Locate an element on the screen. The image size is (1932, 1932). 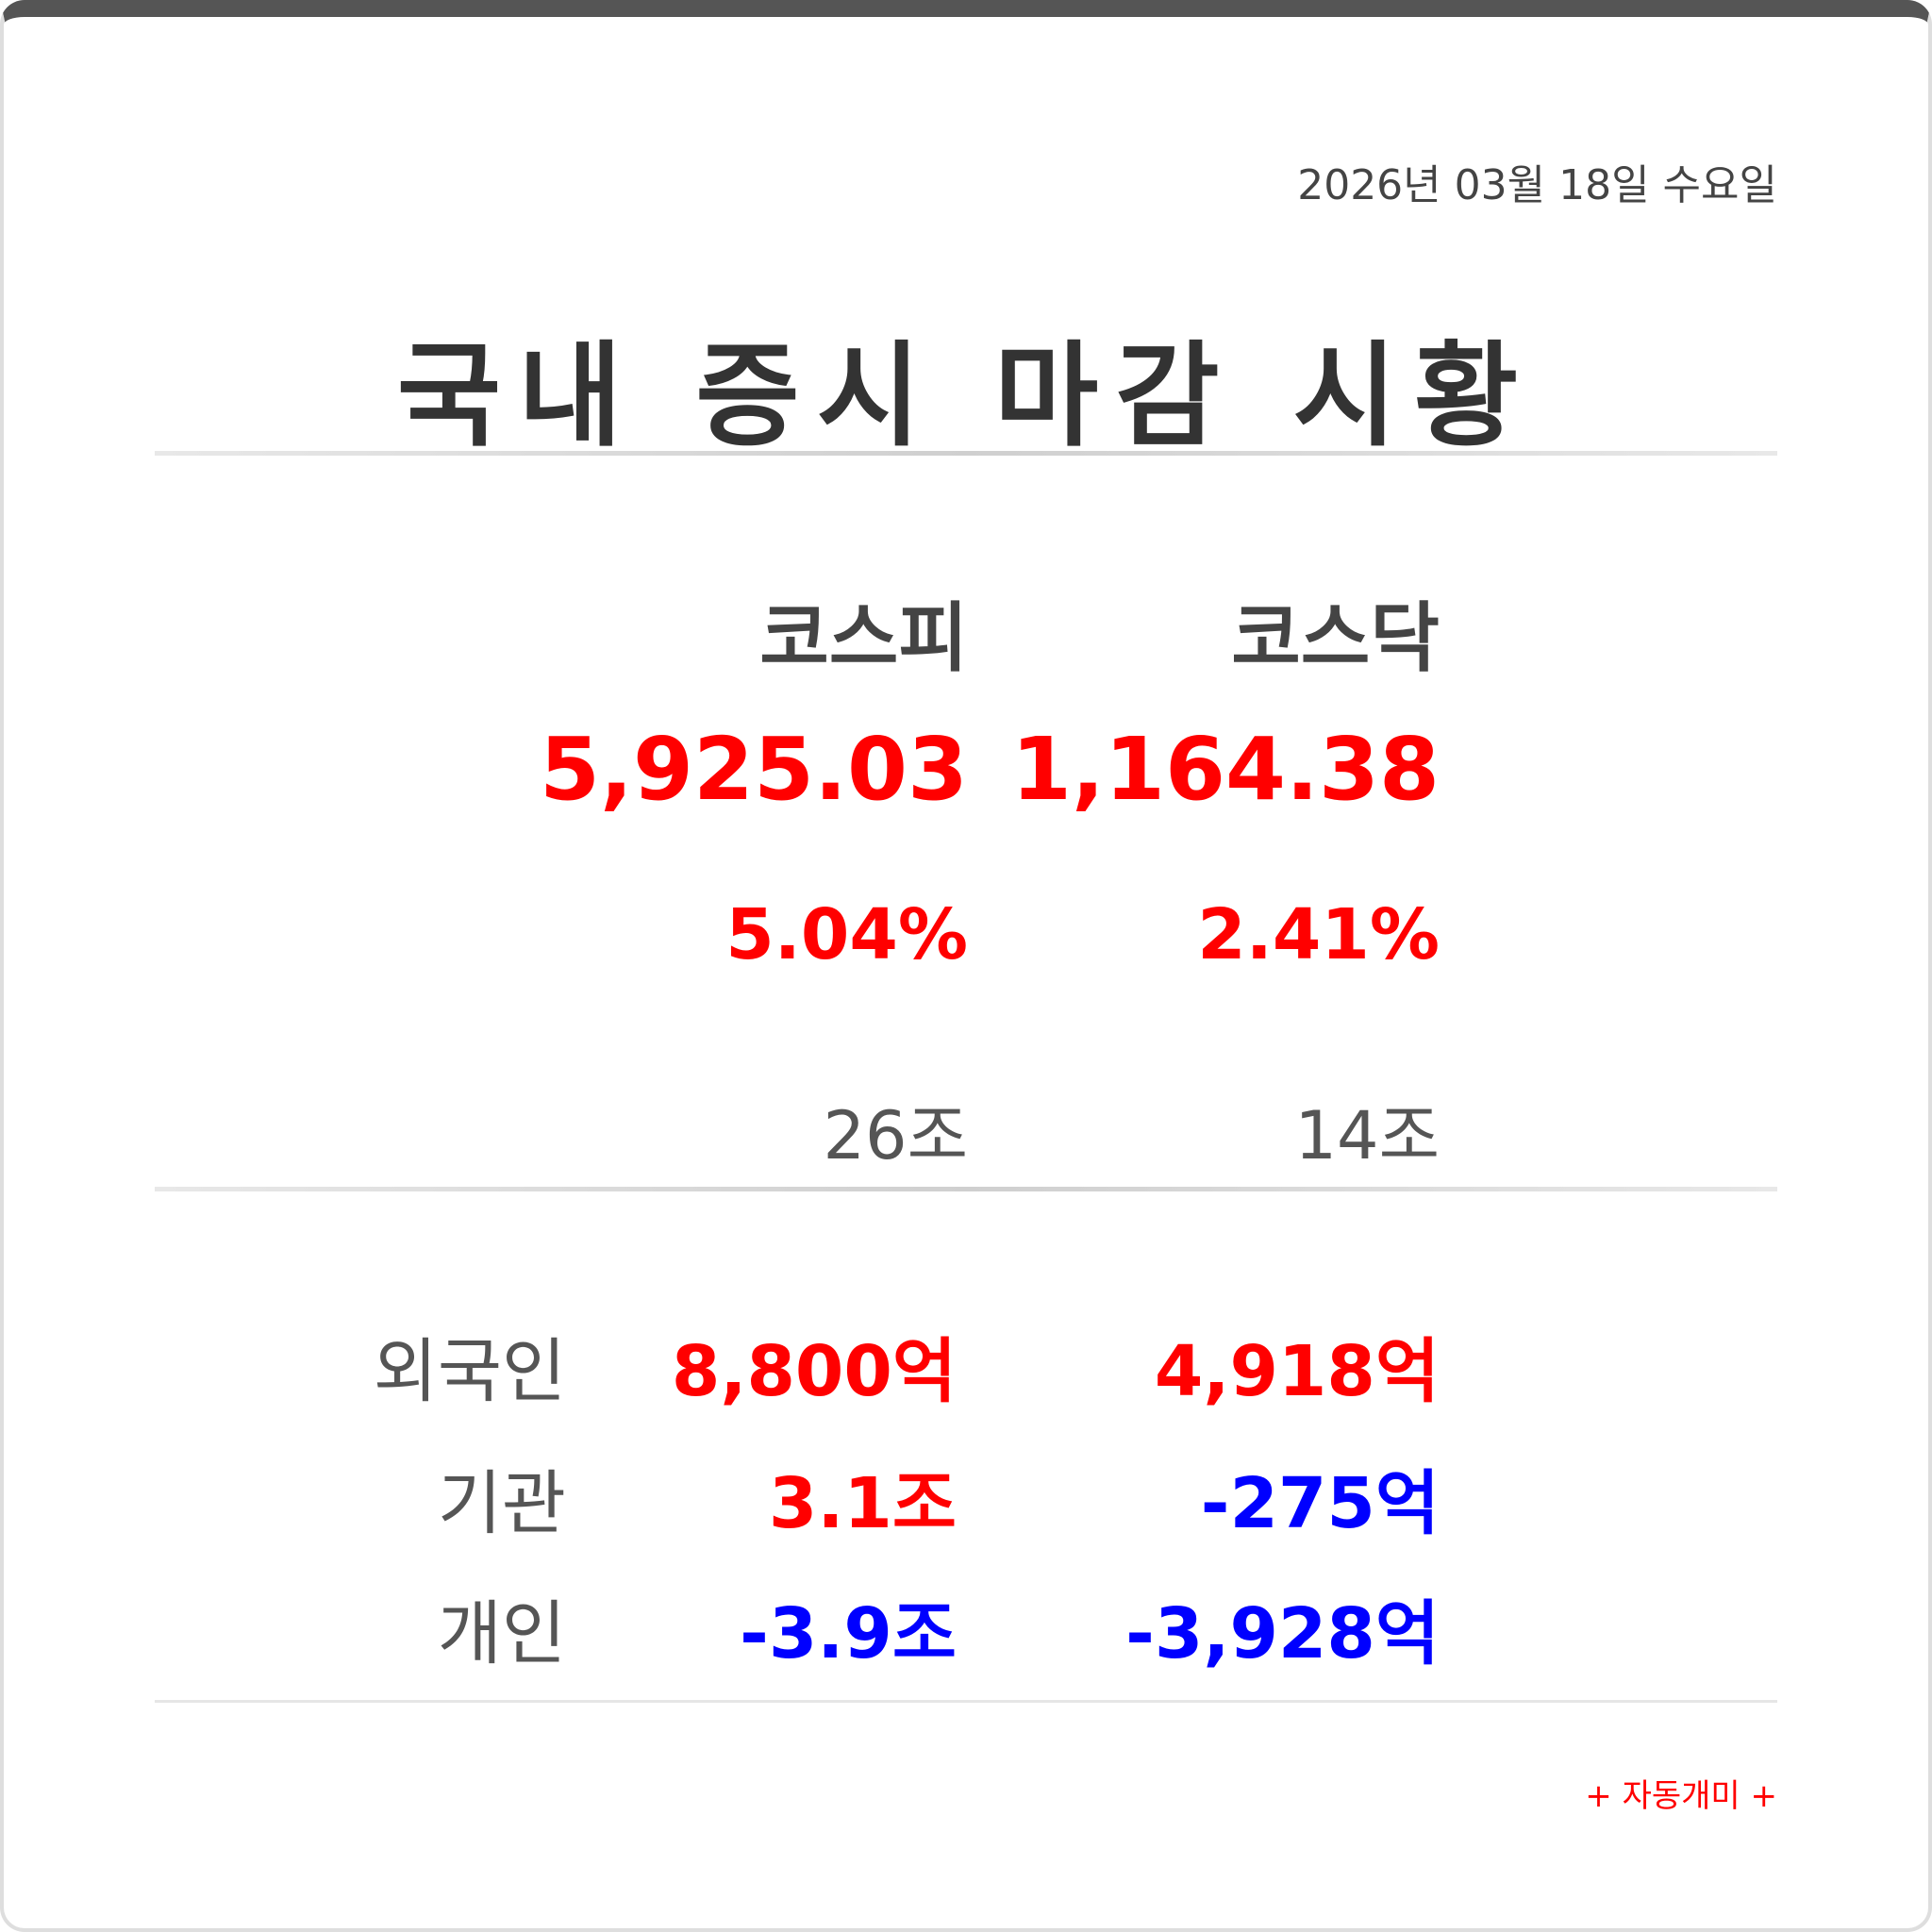
individual-kospi-net: -3.9조 is located at coordinates (849, 1633).